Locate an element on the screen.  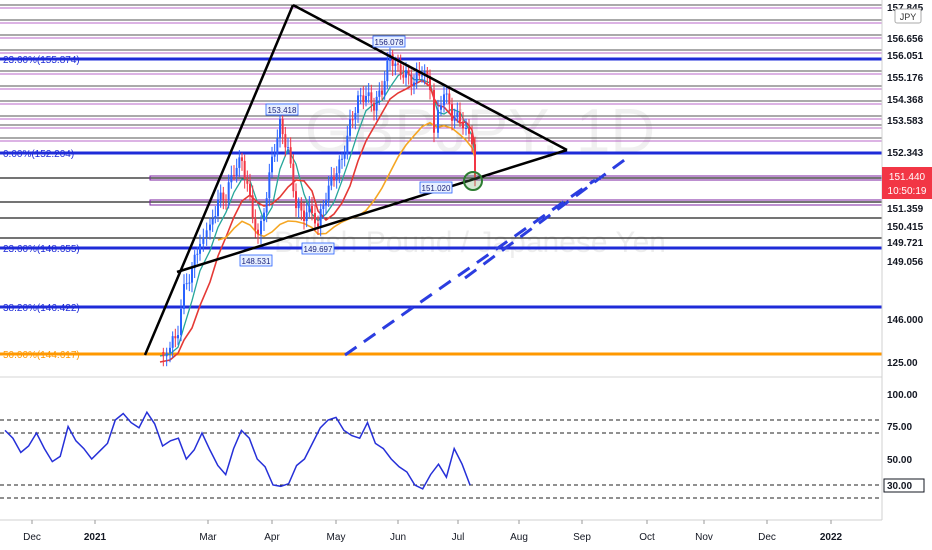
currency-badge: JPY is located at coordinates (908, 16).